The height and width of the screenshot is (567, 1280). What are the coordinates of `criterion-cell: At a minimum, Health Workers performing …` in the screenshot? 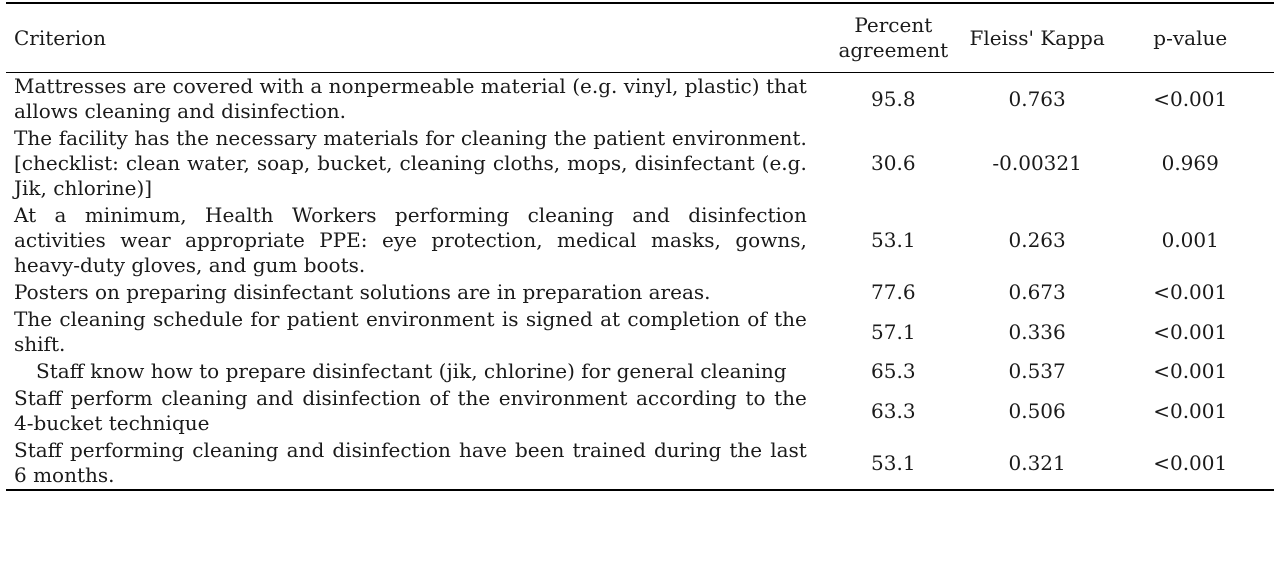 It's located at (410, 240).